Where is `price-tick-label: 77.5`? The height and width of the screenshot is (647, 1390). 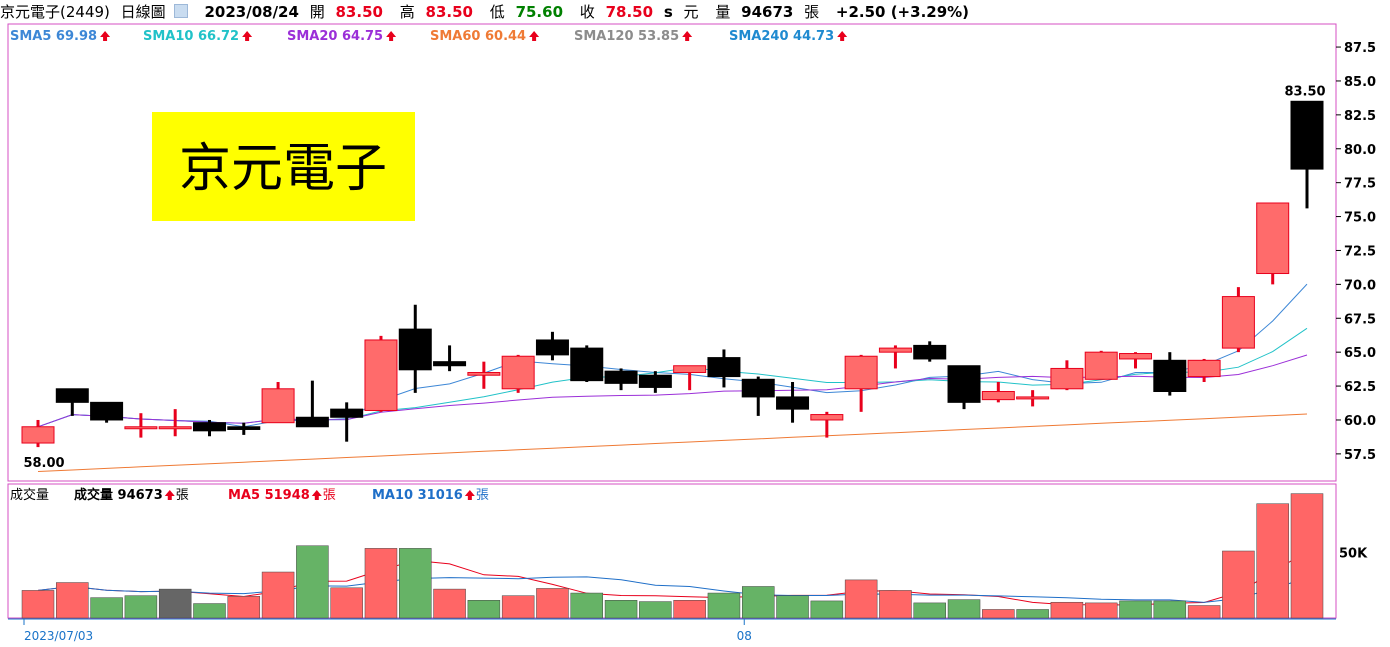
price-tick-label: 77.5 is located at coordinates (1360, 184).